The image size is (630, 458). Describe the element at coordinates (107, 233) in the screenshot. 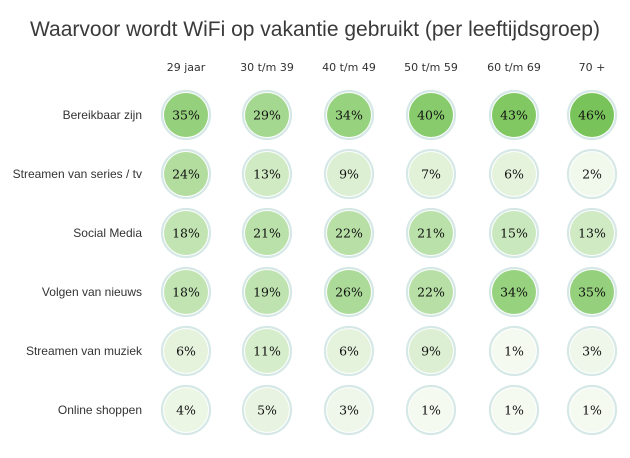

I see `row-label: Social Media` at that location.